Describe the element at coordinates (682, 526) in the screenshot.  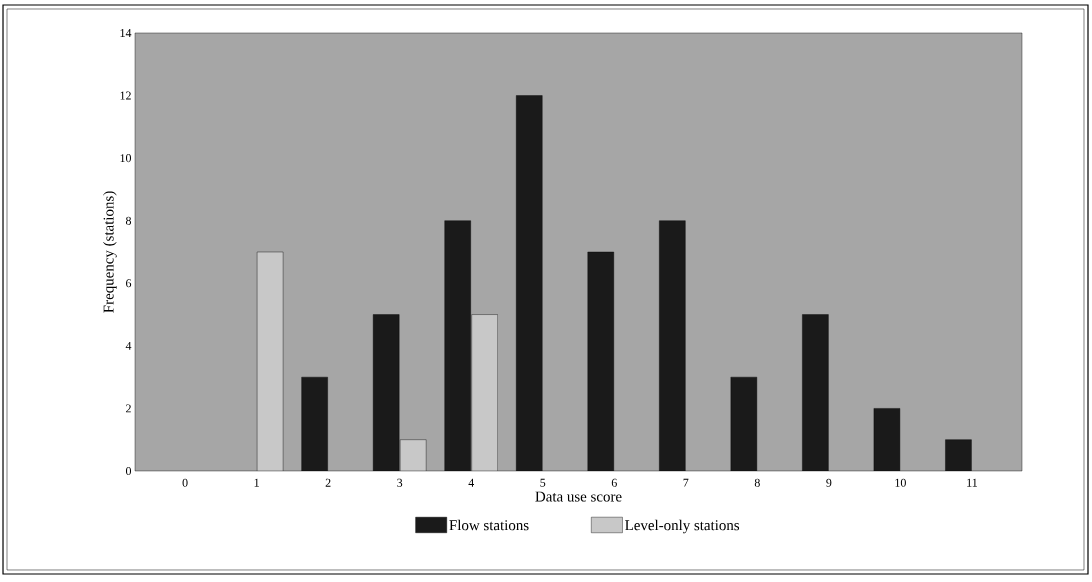
I see `legend-label: Level-only stations` at that location.